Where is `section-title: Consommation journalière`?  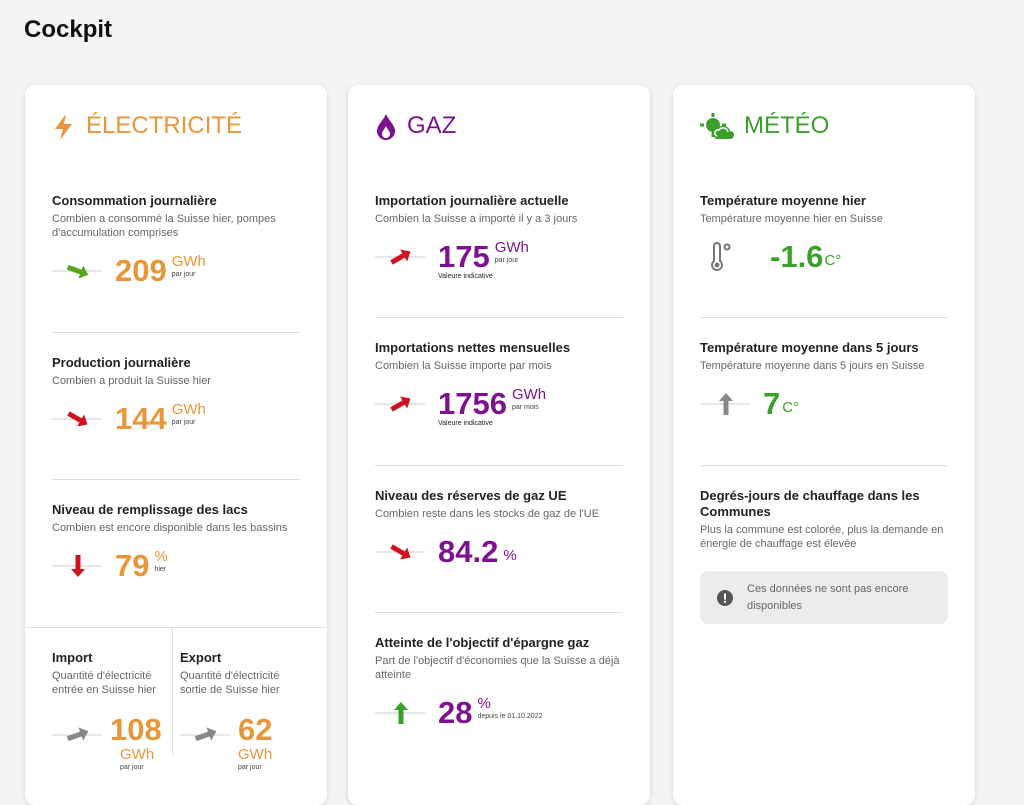 section-title: Consommation journalière is located at coordinates (134, 200).